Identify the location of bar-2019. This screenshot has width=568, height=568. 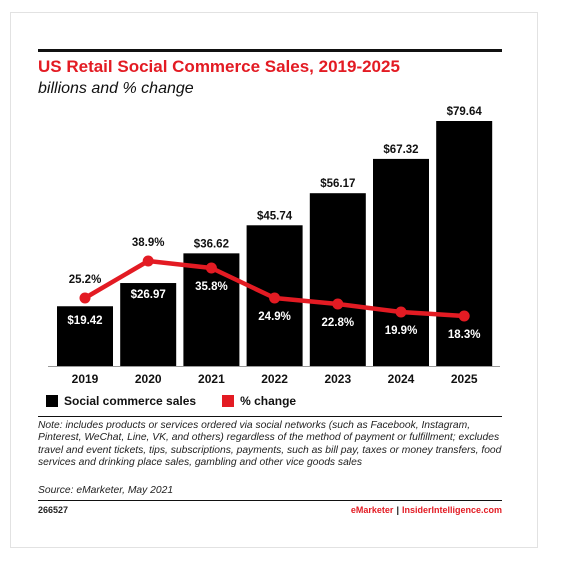
(85, 336).